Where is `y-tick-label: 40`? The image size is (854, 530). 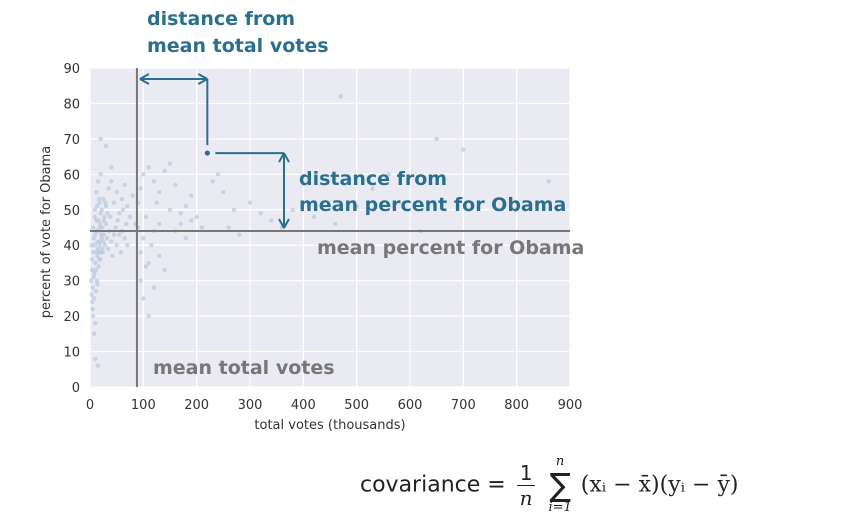 y-tick-label: 40 is located at coordinates (71, 246).